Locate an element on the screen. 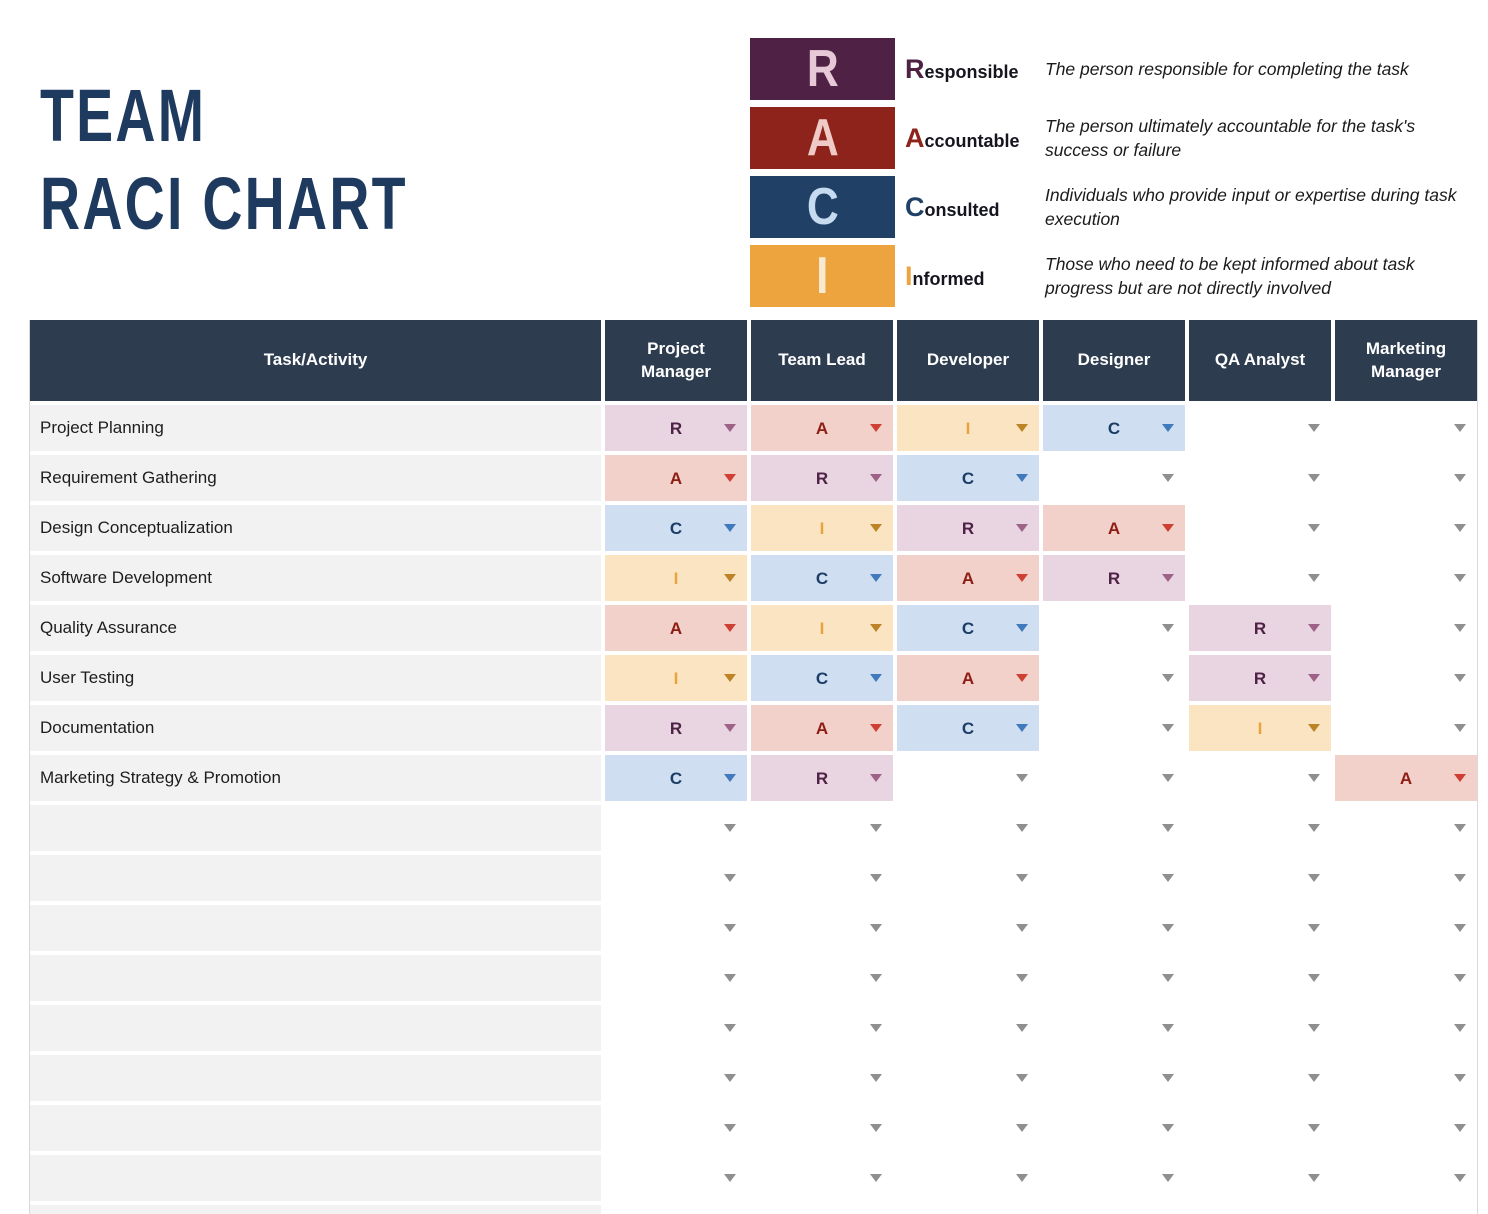 This screenshot has width=1488, height=1214. task-cell: Design Conceptualization is located at coordinates (315, 528).